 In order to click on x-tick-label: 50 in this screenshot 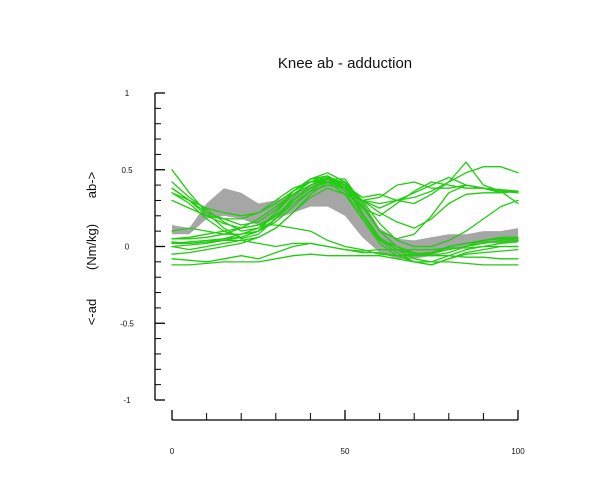, I will do `click(345, 451)`.